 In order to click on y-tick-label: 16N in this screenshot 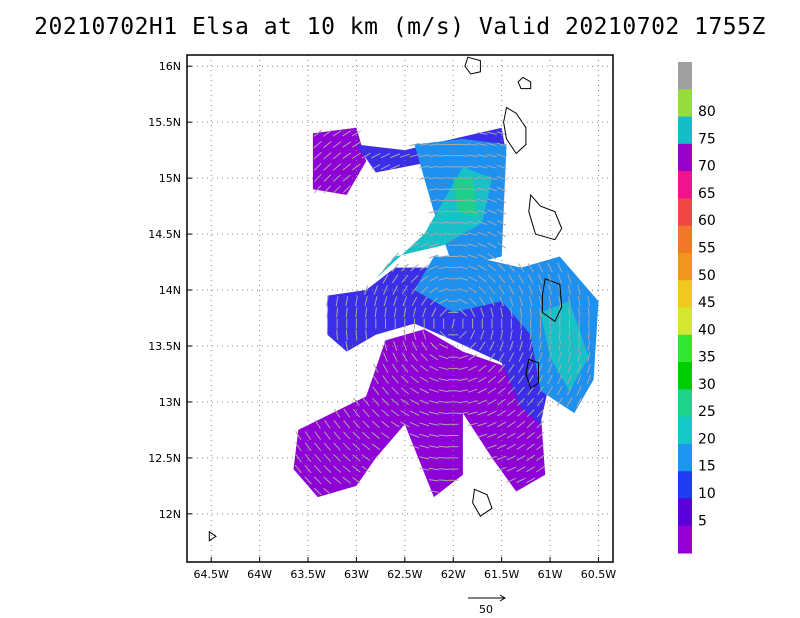, I will do `click(170, 66)`.